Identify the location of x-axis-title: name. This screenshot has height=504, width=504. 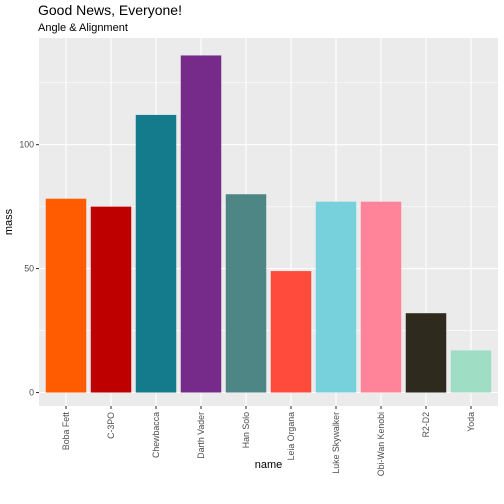
(269, 465).